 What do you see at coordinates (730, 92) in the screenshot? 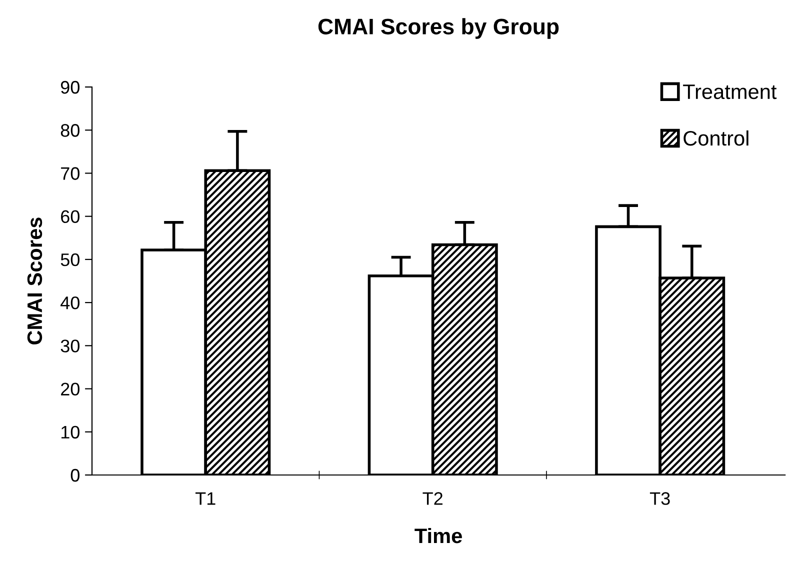
I see `legend-label: Treatment` at bounding box center [730, 92].